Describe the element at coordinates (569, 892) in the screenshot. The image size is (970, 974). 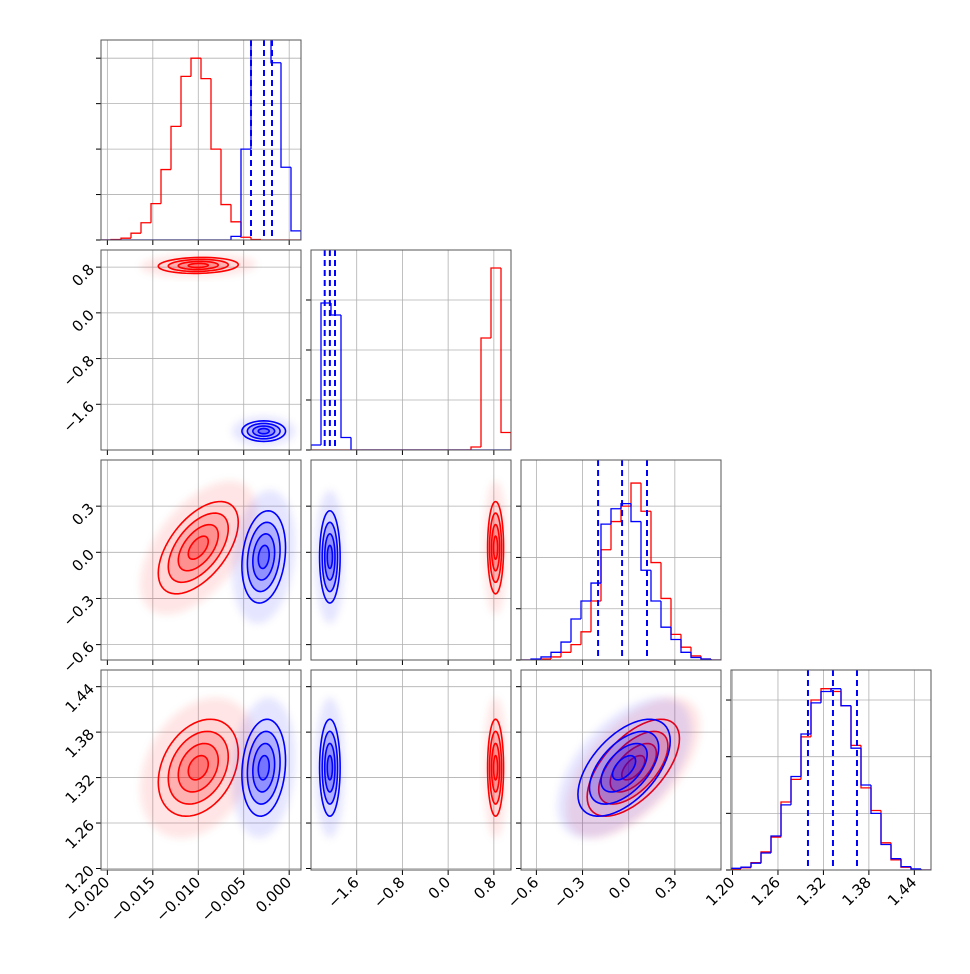
I see `x-tick-label: −0.3` at that location.